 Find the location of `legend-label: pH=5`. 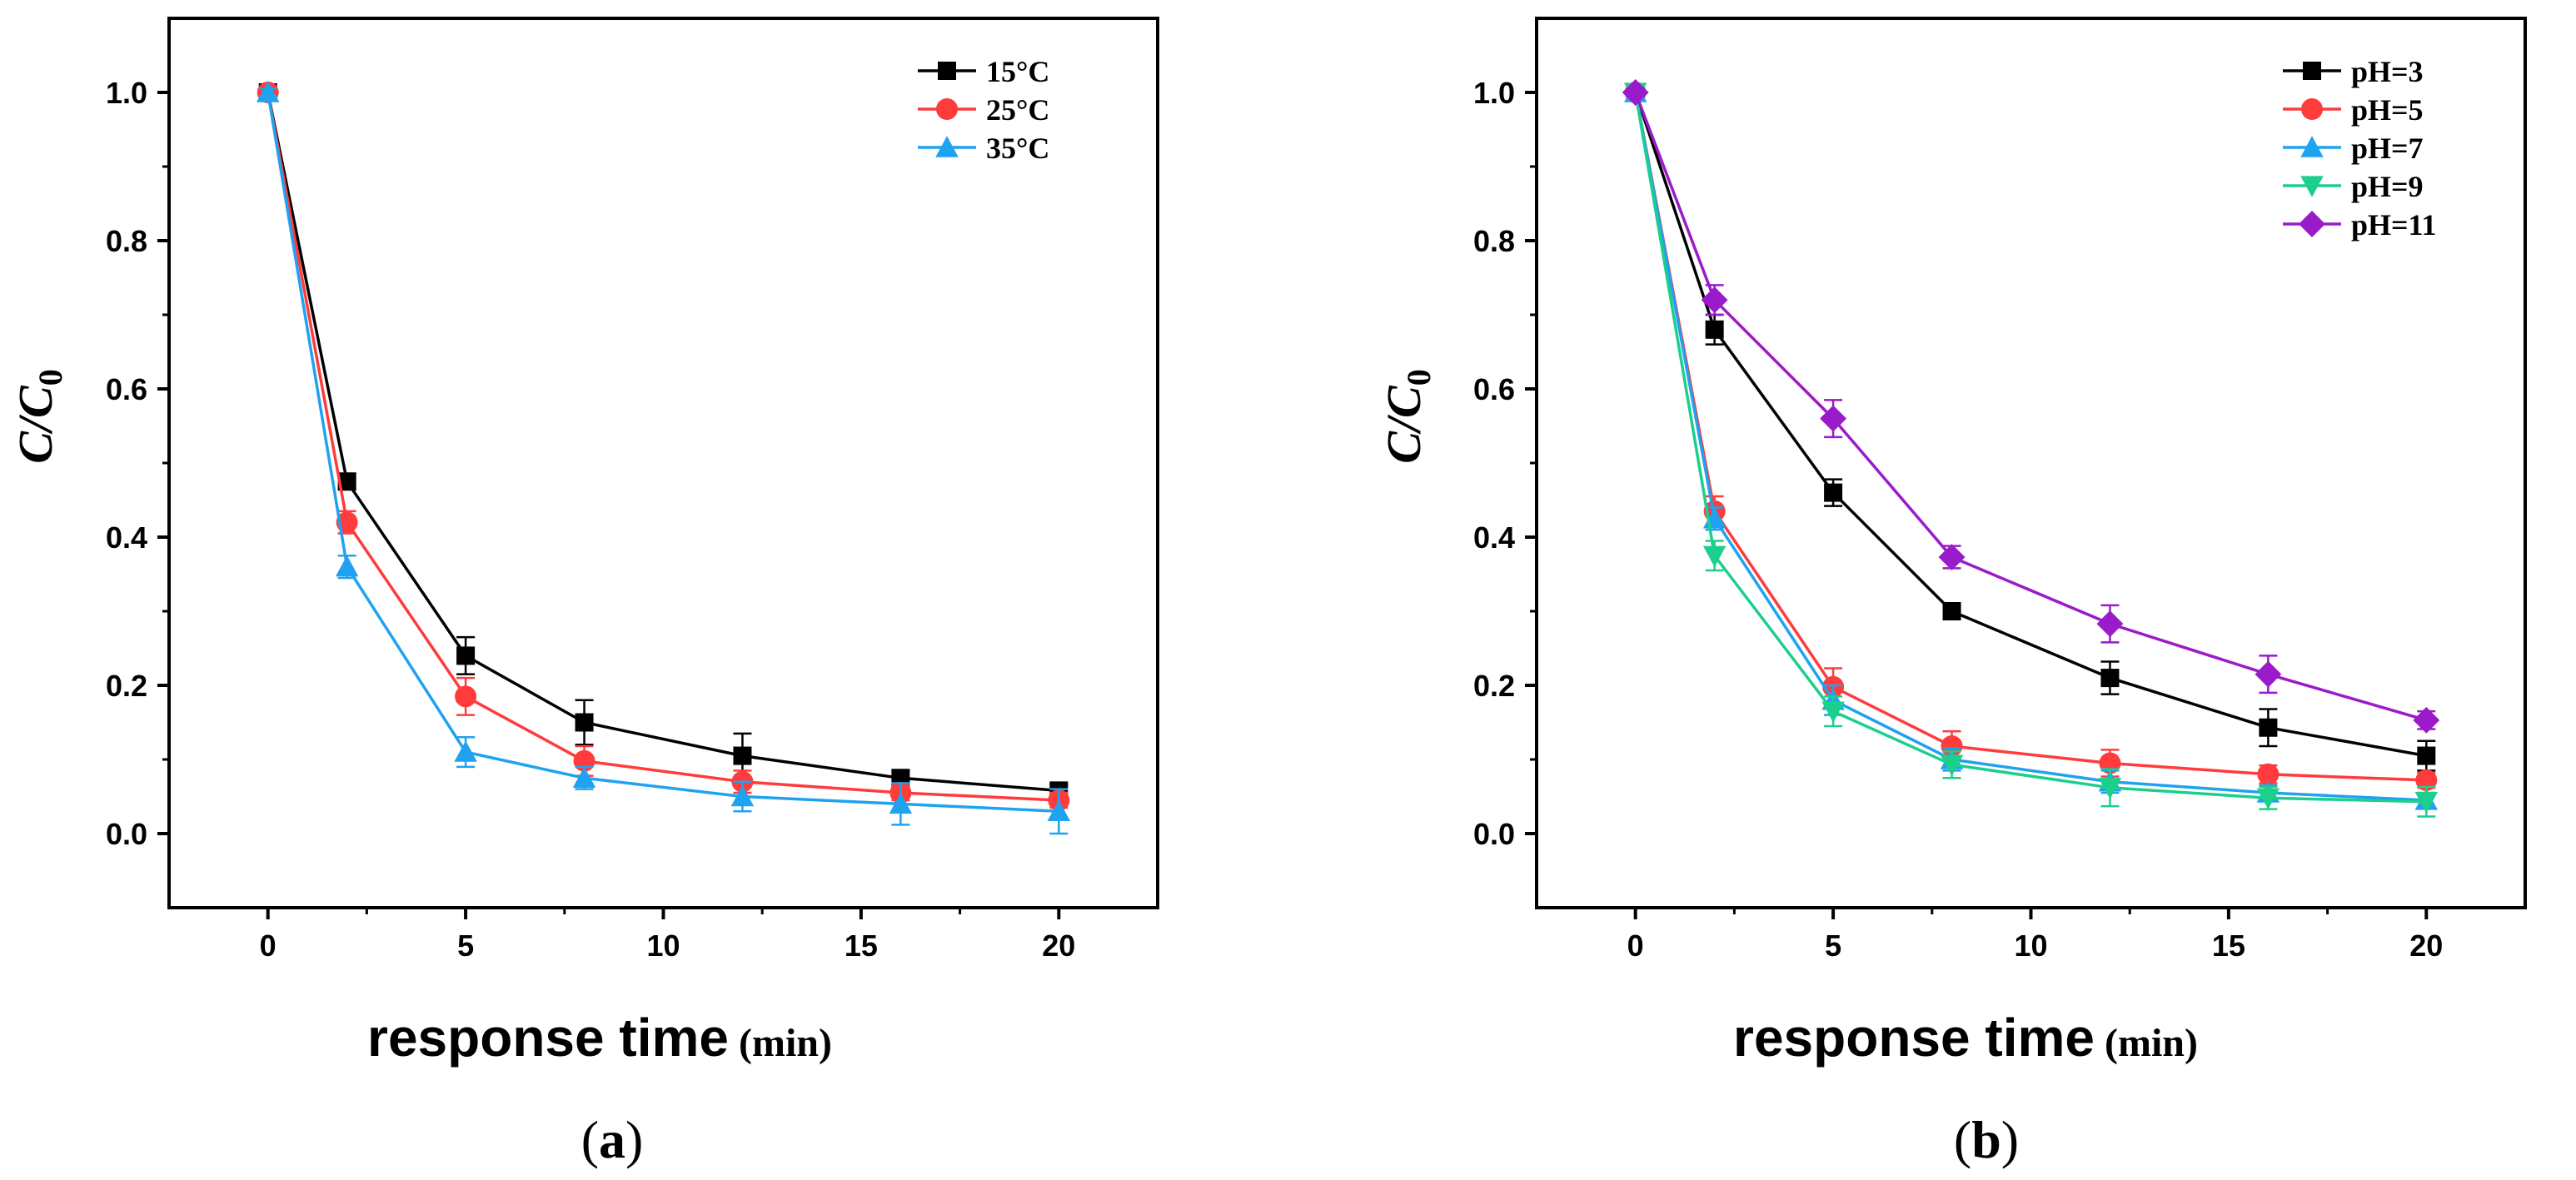

legend-label: pH=5 is located at coordinates (2387, 110).